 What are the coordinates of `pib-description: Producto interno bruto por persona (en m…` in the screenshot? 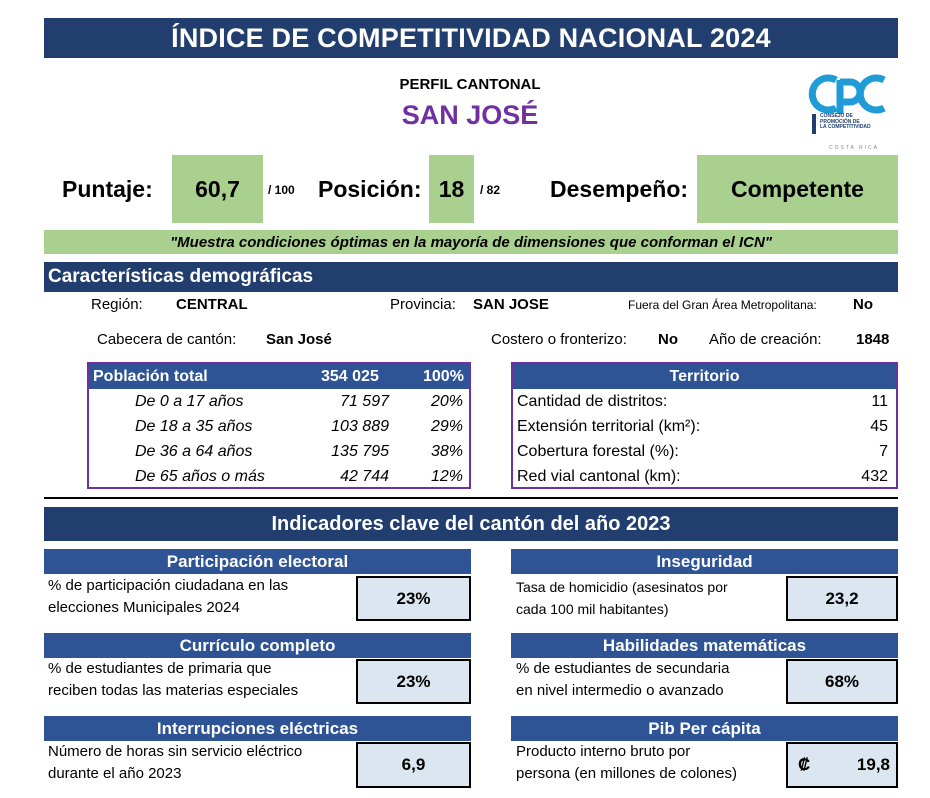 It's located at (651, 763).